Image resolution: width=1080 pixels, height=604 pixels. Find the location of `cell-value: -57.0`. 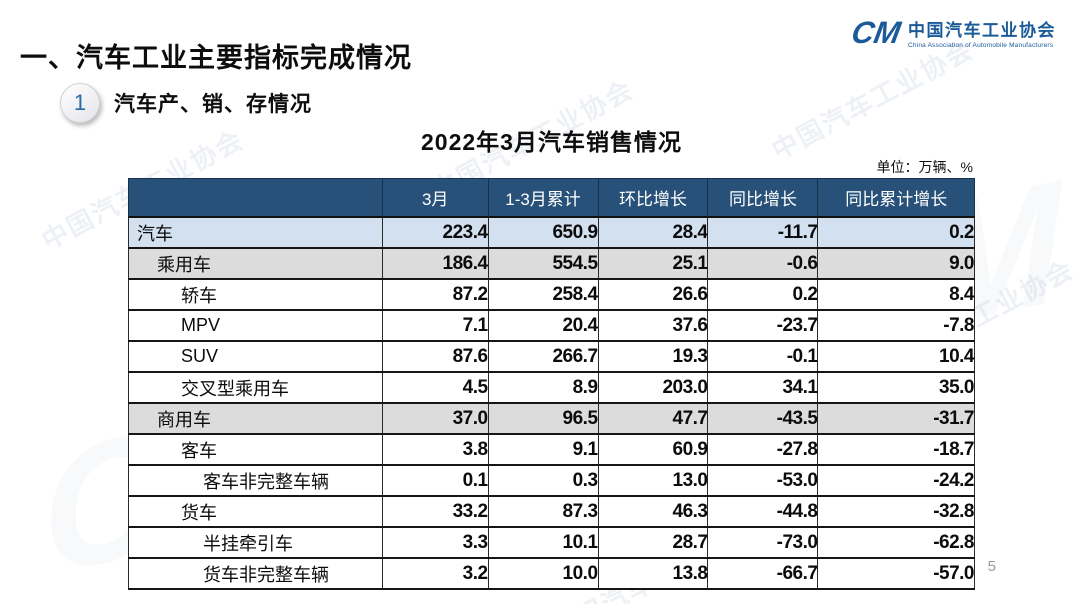

cell-value: -57.0 is located at coordinates (896, 573).